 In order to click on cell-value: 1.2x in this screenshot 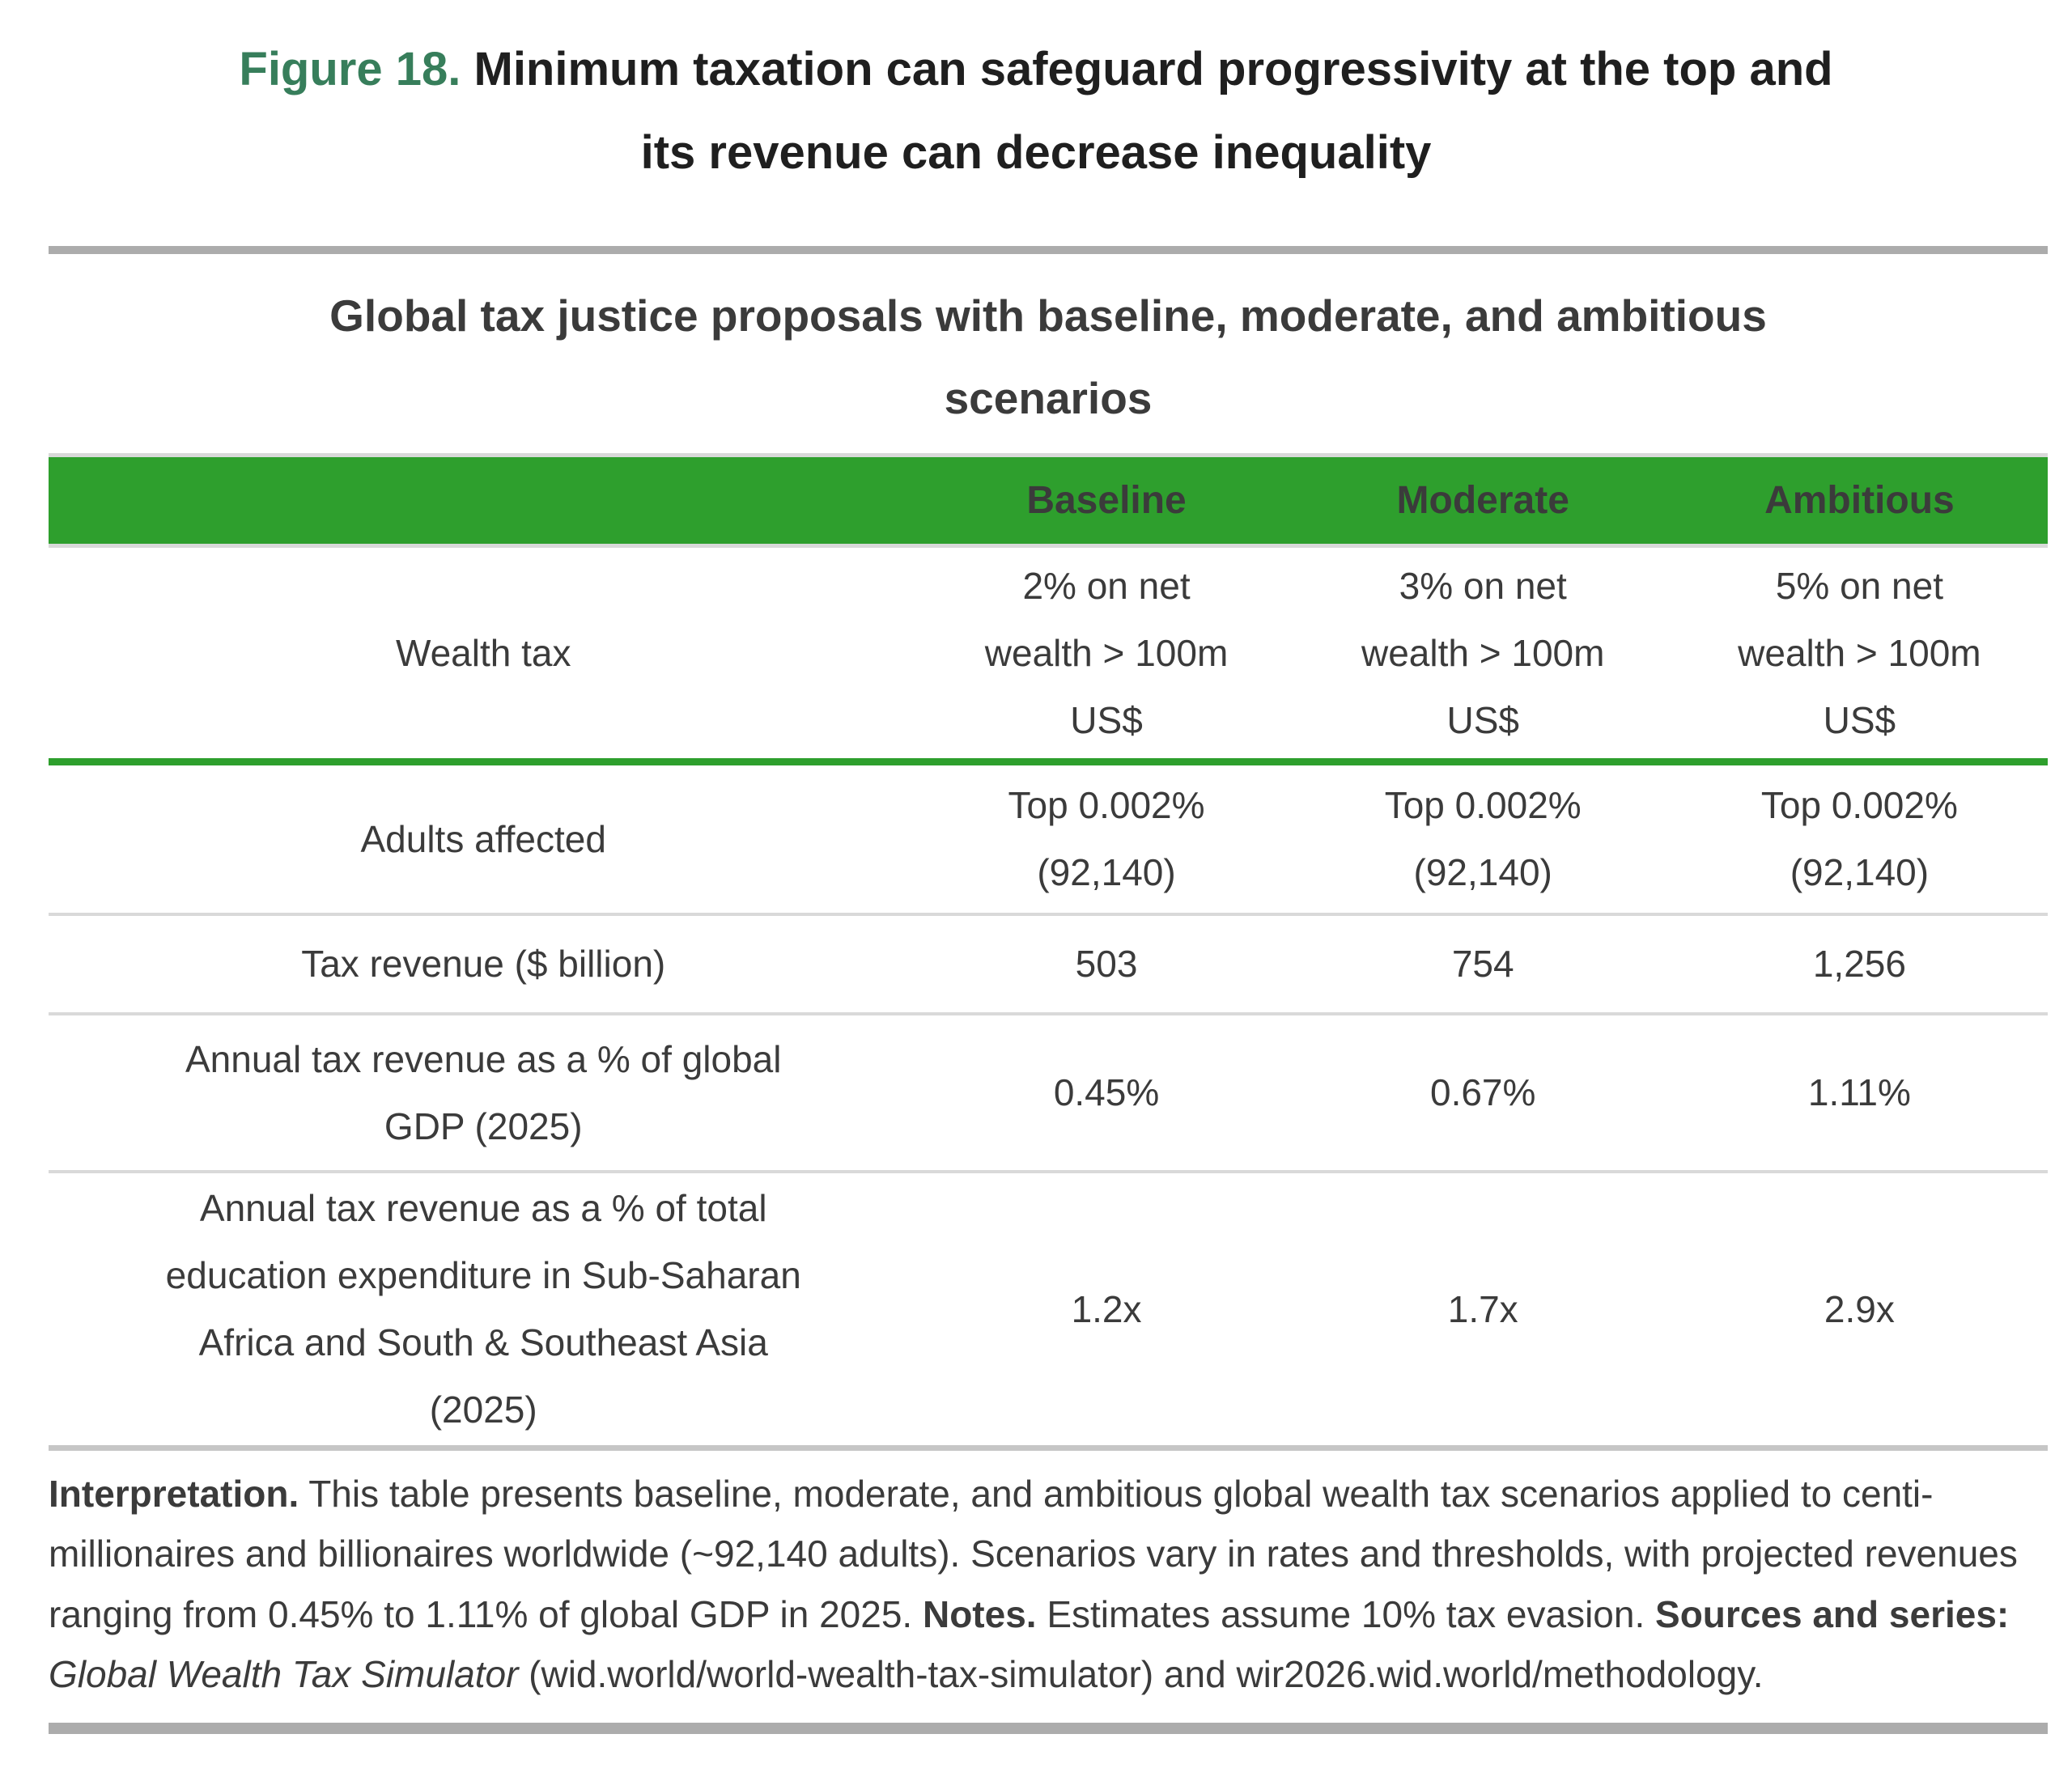, I will do `click(1106, 1312)`.